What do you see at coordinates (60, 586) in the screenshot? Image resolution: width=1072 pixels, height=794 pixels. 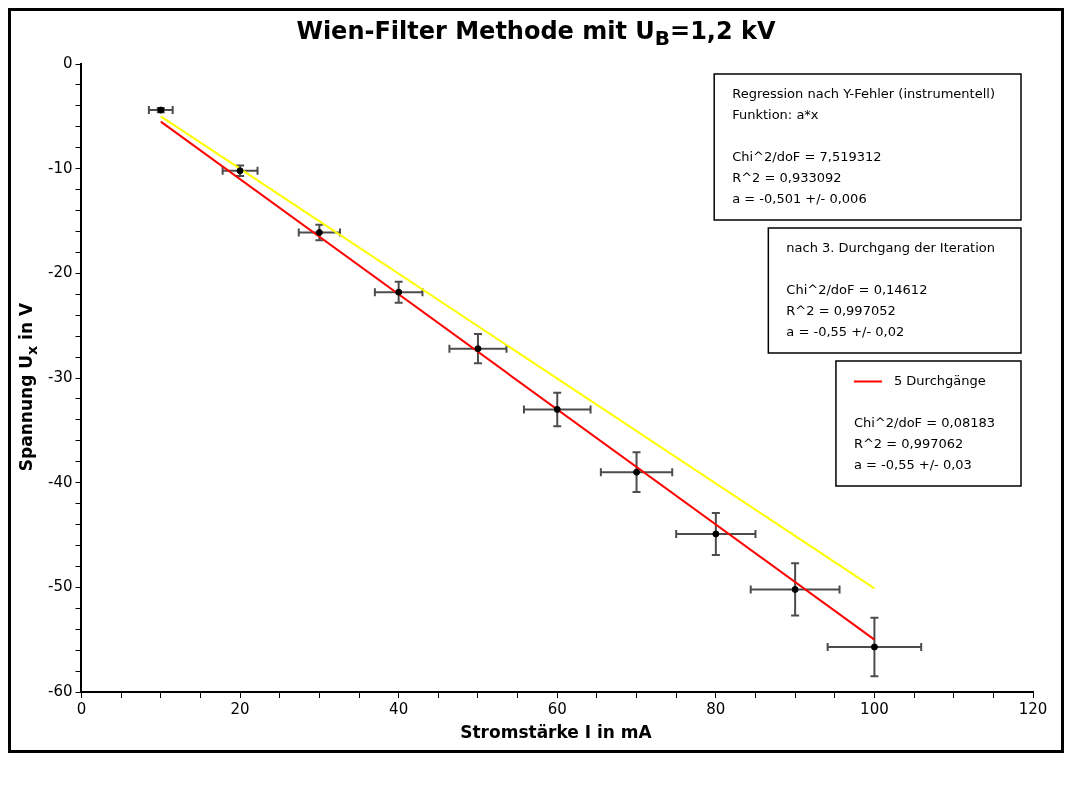 I see `y-tick-label: -50` at bounding box center [60, 586].